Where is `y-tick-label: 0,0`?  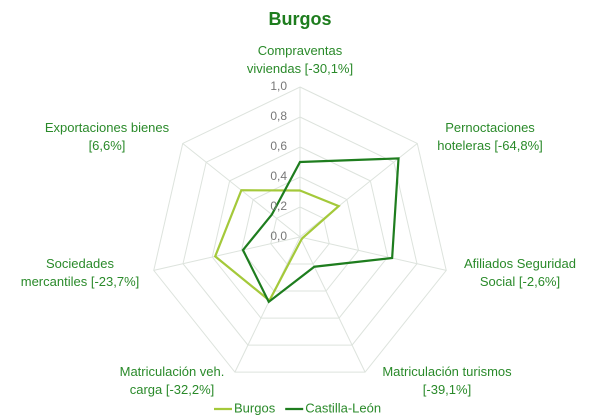 y-tick-label: 0,0 is located at coordinates (278, 236).